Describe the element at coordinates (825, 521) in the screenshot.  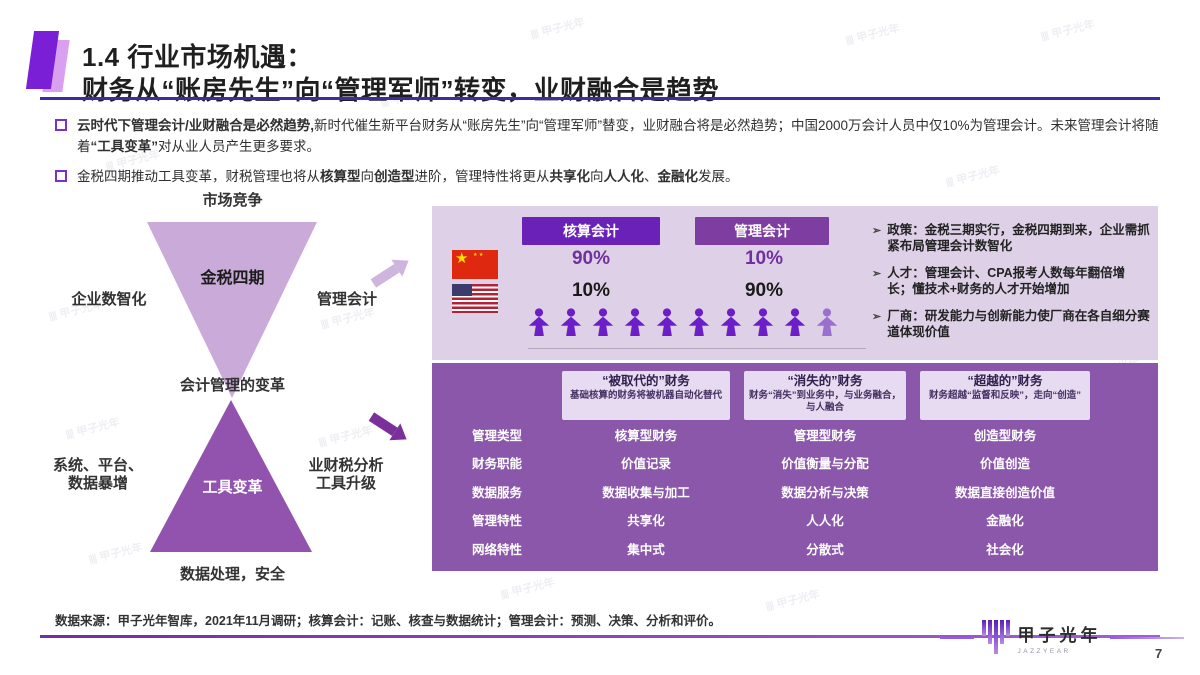
I see `matrix-cell: 人人化` at that location.